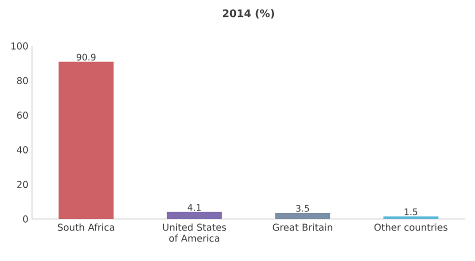 The height and width of the screenshot is (261, 475). I want to click on x-tick-label: South Africa, so click(86, 227).